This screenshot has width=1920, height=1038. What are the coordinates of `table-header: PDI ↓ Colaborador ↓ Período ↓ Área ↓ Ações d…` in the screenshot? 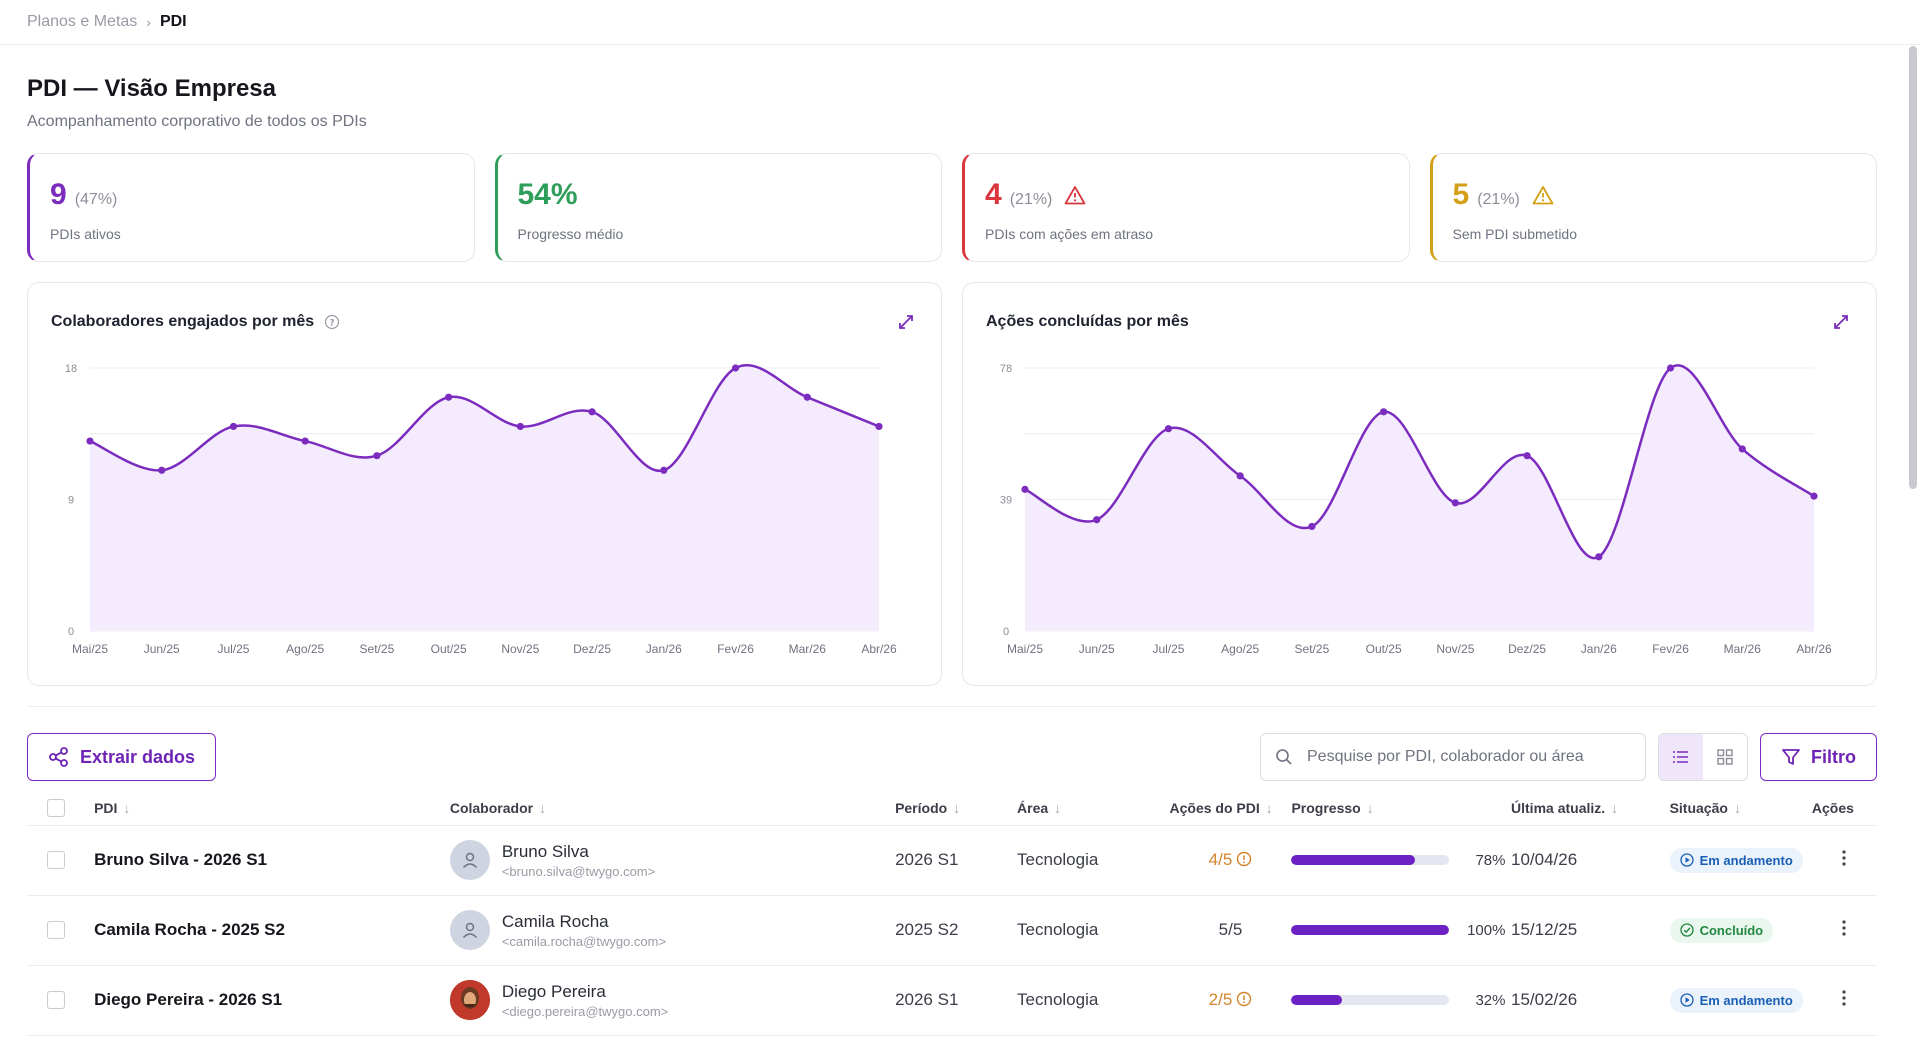 It's located at (952, 808).